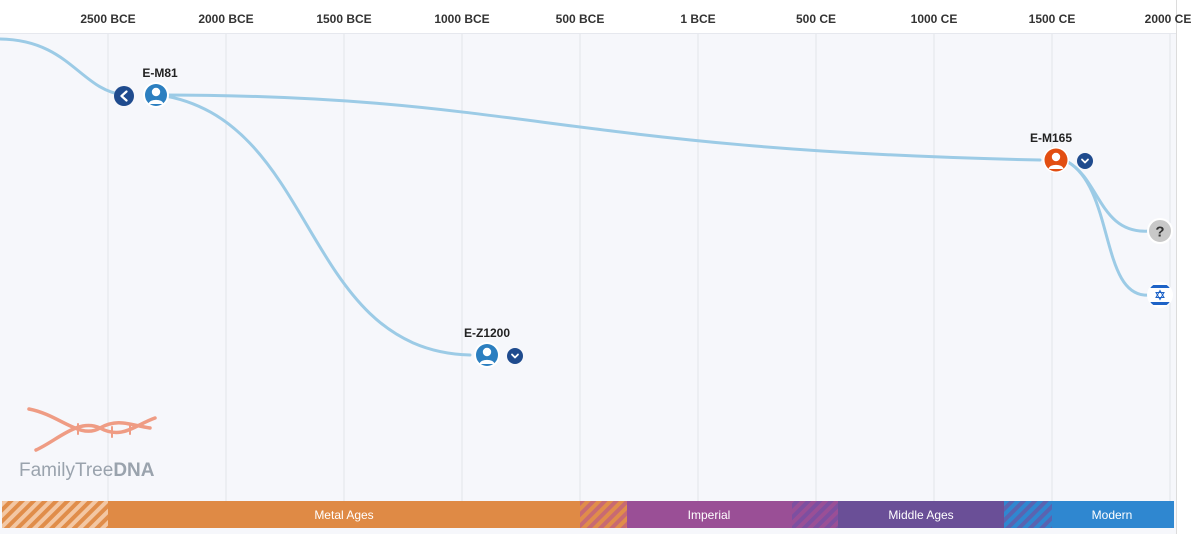 This screenshot has width=1200, height=534. I want to click on haplogroup-node-e-m81: E-M81, so click(160, 87).